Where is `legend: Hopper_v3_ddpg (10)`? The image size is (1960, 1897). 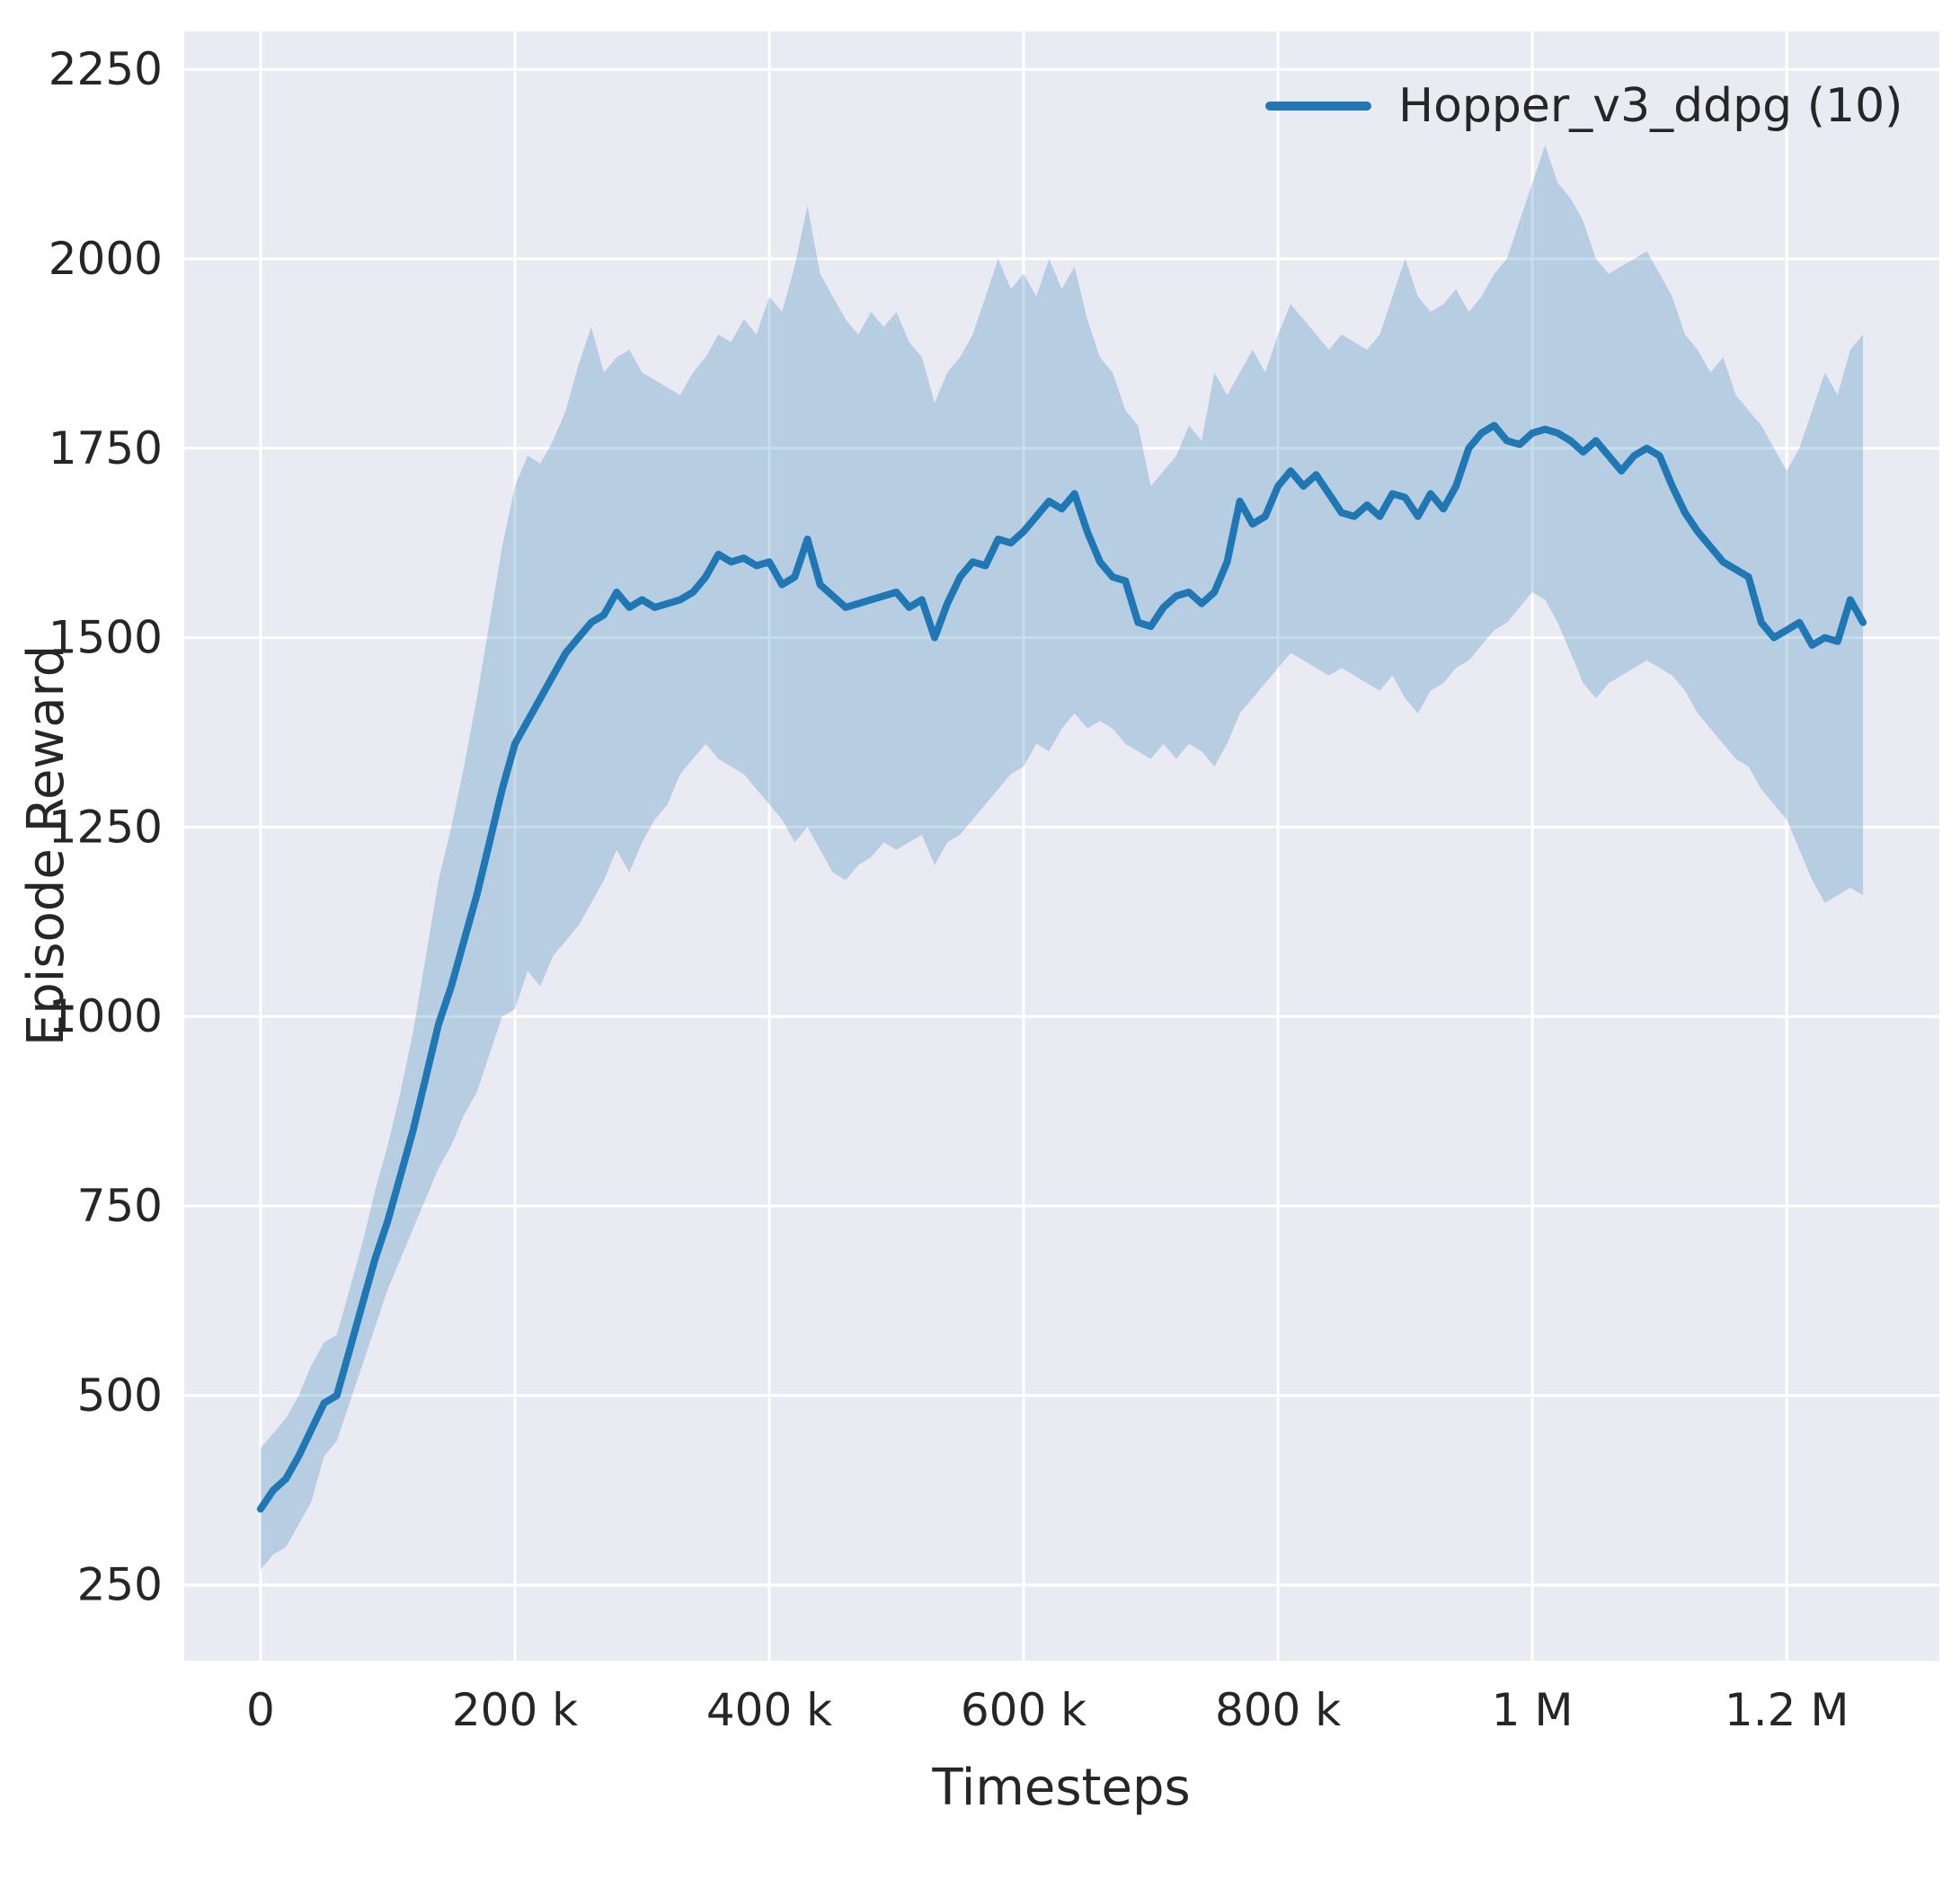 legend: Hopper_v3_ddpg (10) is located at coordinates (1583, 106).